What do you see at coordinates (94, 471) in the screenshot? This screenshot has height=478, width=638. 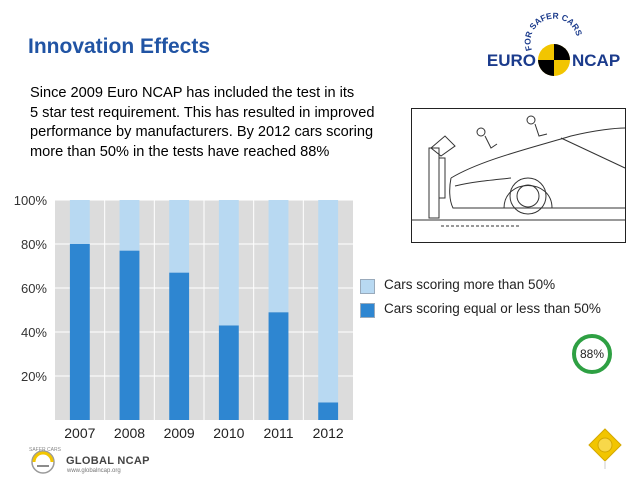 I see `global-ncap-url: www.globalncap.org` at bounding box center [94, 471].